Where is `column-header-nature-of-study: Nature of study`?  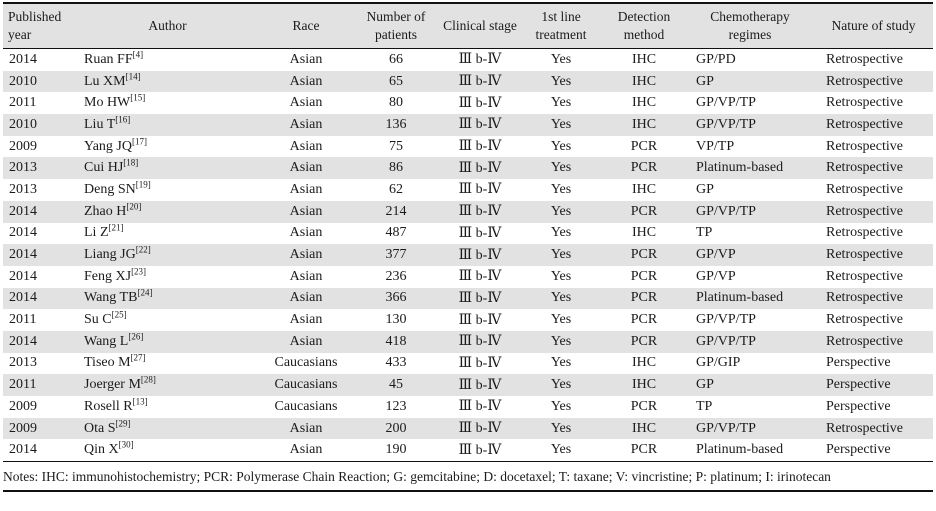 column-header-nature-of-study: Nature of study is located at coordinates (873, 26).